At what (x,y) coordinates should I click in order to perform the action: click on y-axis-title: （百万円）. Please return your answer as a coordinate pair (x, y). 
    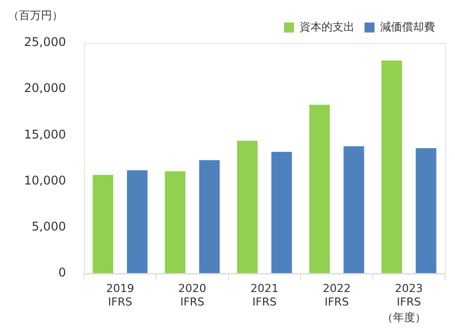
    Looking at the image, I should click on (35, 15).